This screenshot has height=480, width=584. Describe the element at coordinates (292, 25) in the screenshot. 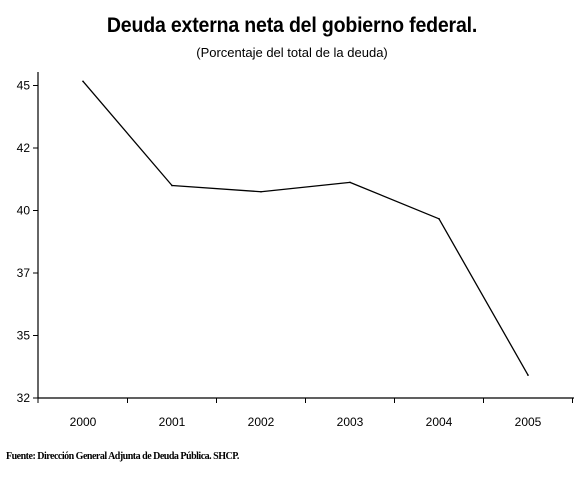

I see `chart-title: Deuda externa neta del gobierno federal.` at that location.